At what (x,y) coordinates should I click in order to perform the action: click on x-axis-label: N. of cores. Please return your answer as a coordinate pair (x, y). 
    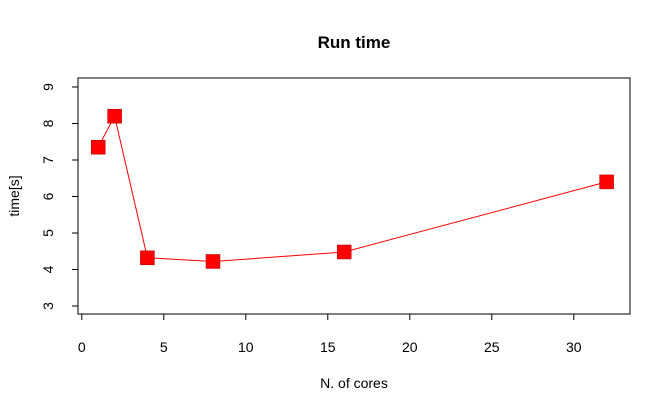
    Looking at the image, I should click on (354, 383).